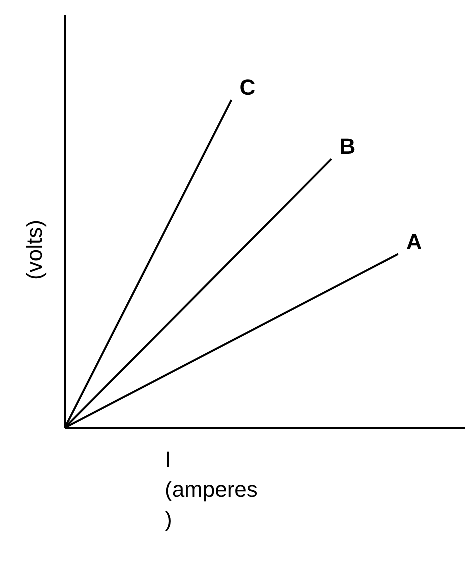 Image resolution: width=470 pixels, height=579 pixels. Describe the element at coordinates (414, 241) in the screenshot. I see `series-label: A` at that location.